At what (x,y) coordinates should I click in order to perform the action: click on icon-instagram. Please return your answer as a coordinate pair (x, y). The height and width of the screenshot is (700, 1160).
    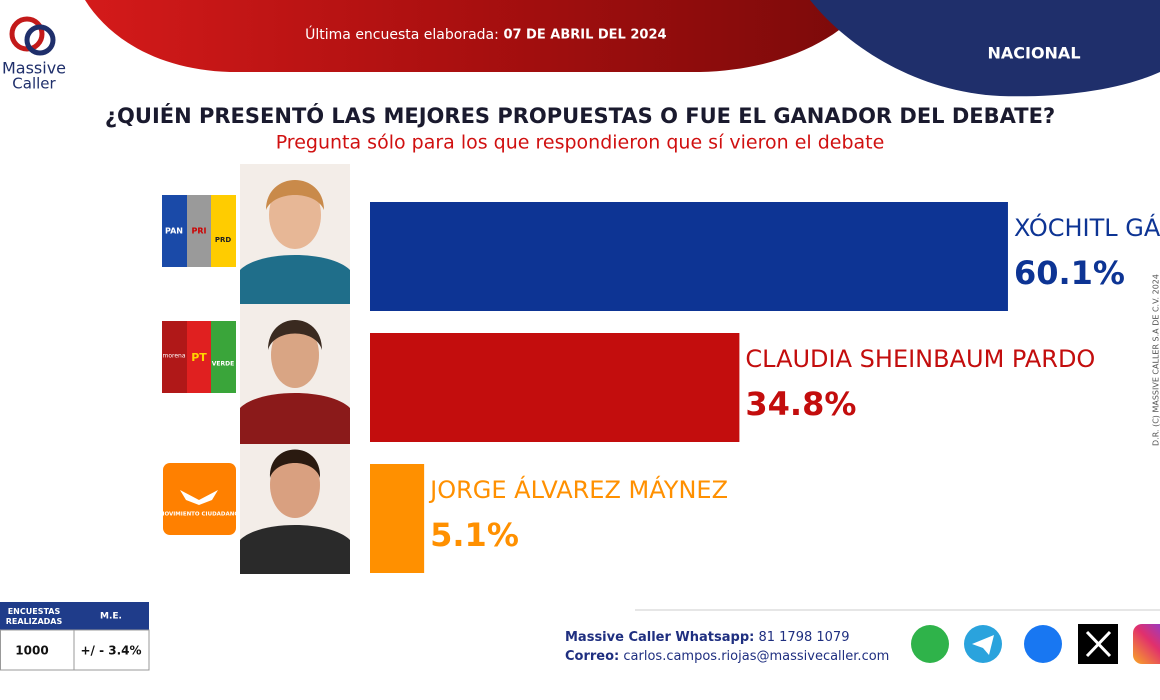
    Looking at the image, I should click on (1146, 644).